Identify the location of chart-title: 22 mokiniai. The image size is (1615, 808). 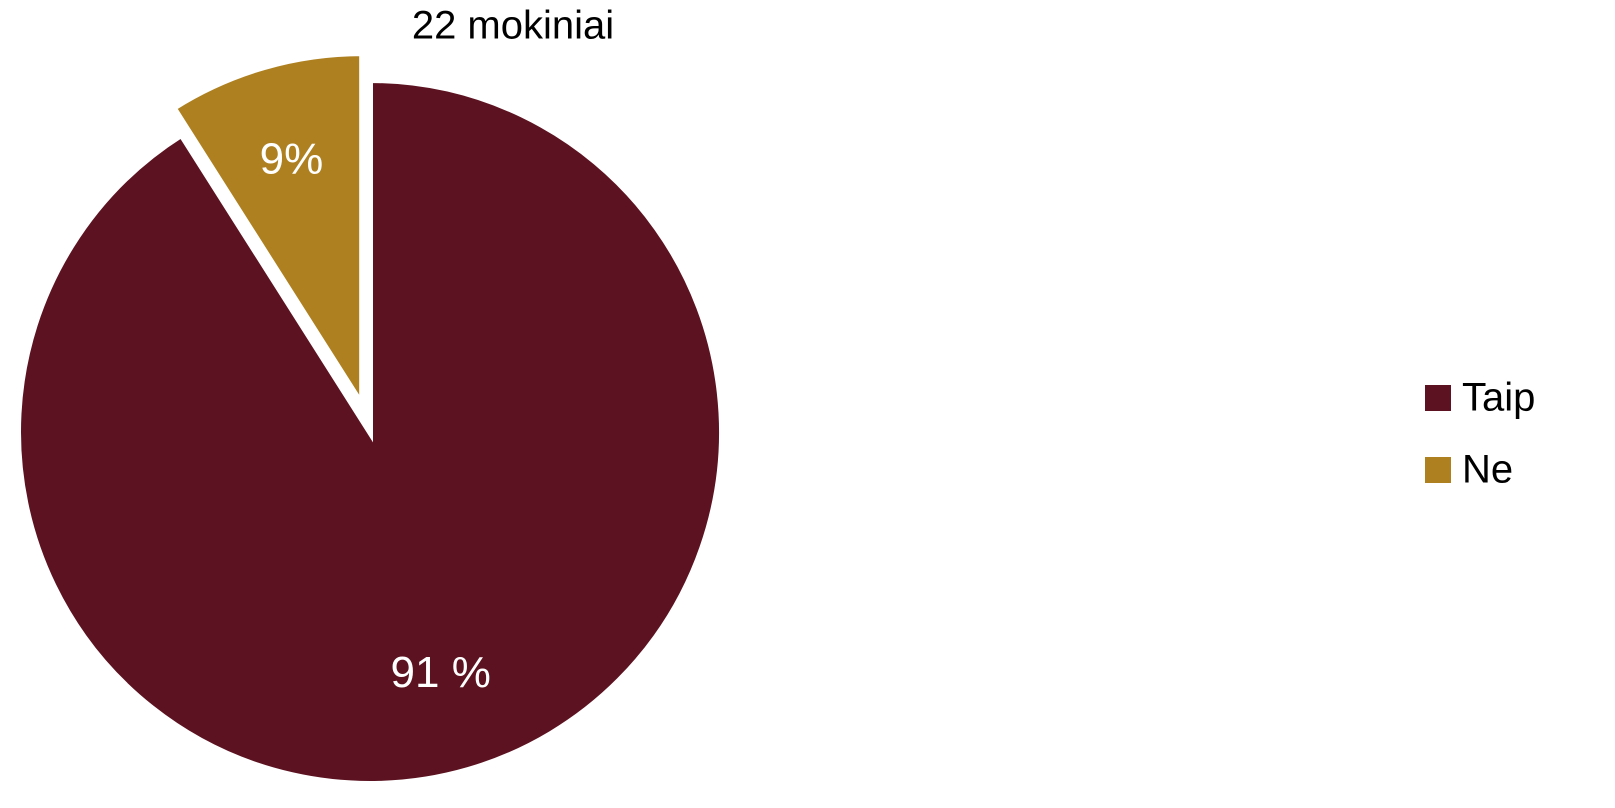
(513, 26).